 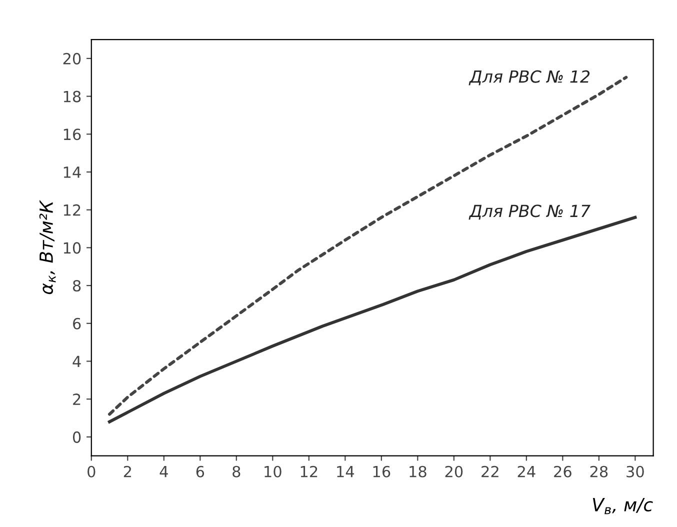 I want to click on x-tick-label: 28, so click(x=599, y=472).